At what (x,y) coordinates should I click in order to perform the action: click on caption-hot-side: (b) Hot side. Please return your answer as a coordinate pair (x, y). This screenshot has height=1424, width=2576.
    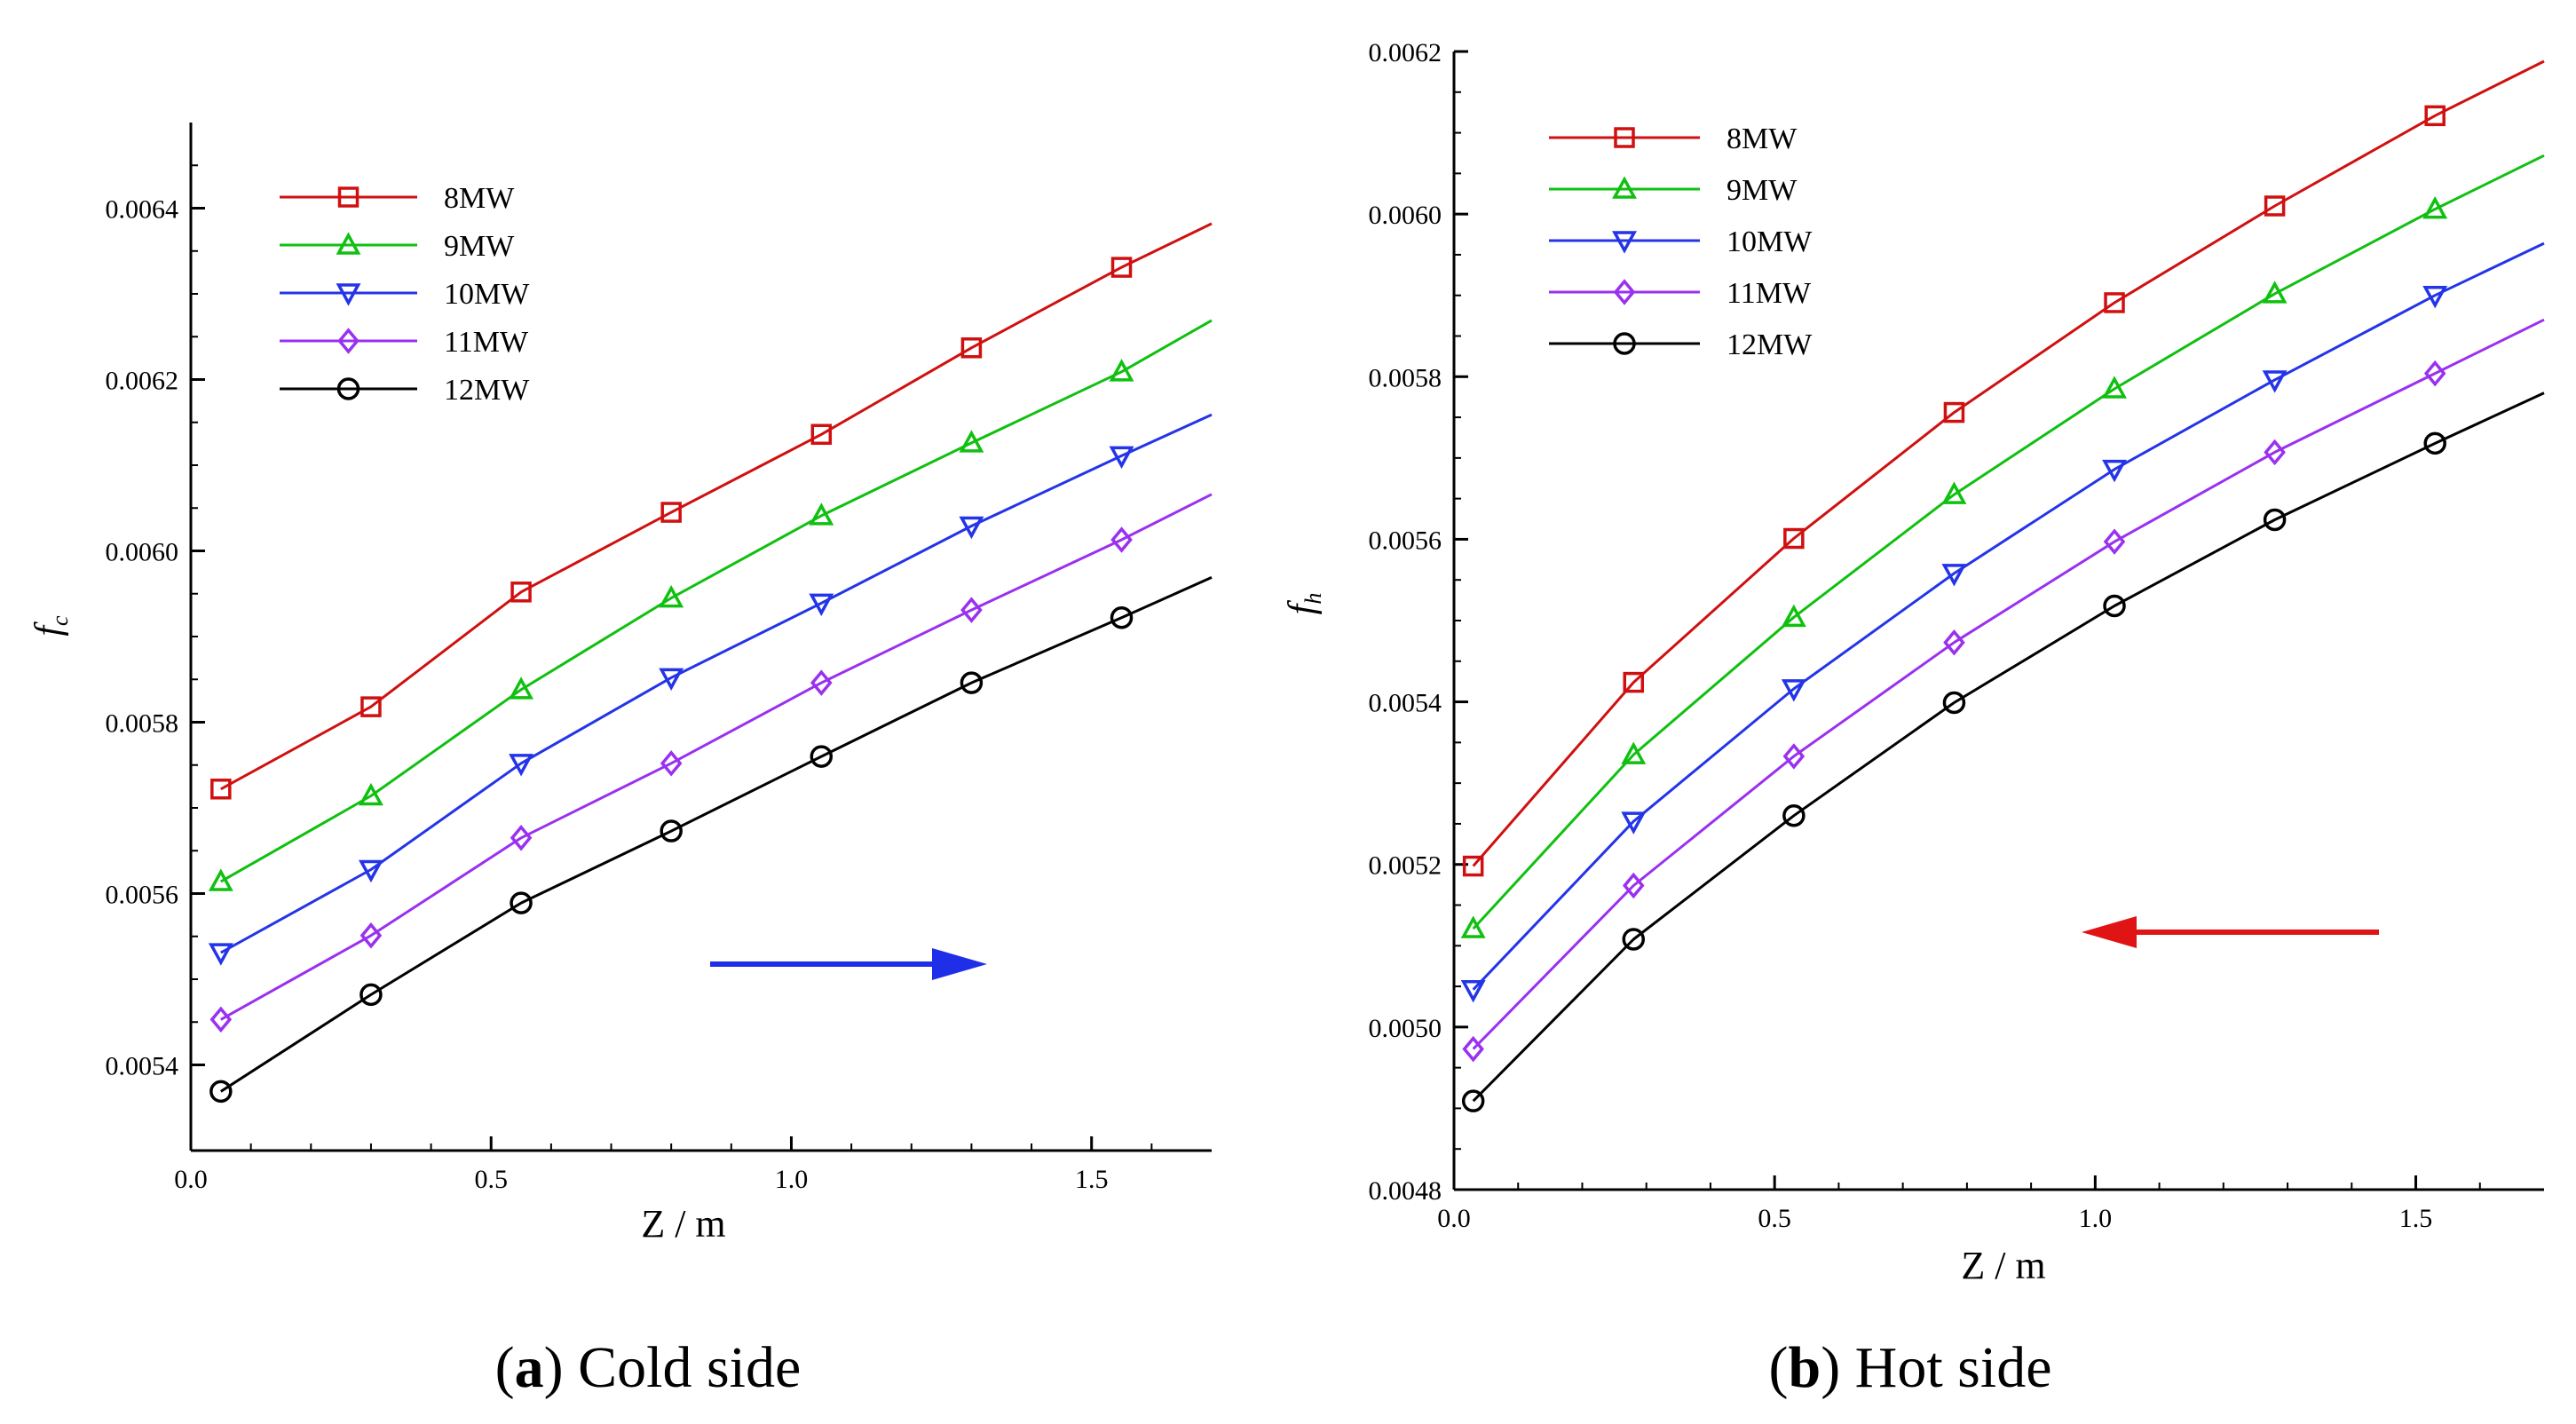
    Looking at the image, I should click on (1909, 1367).